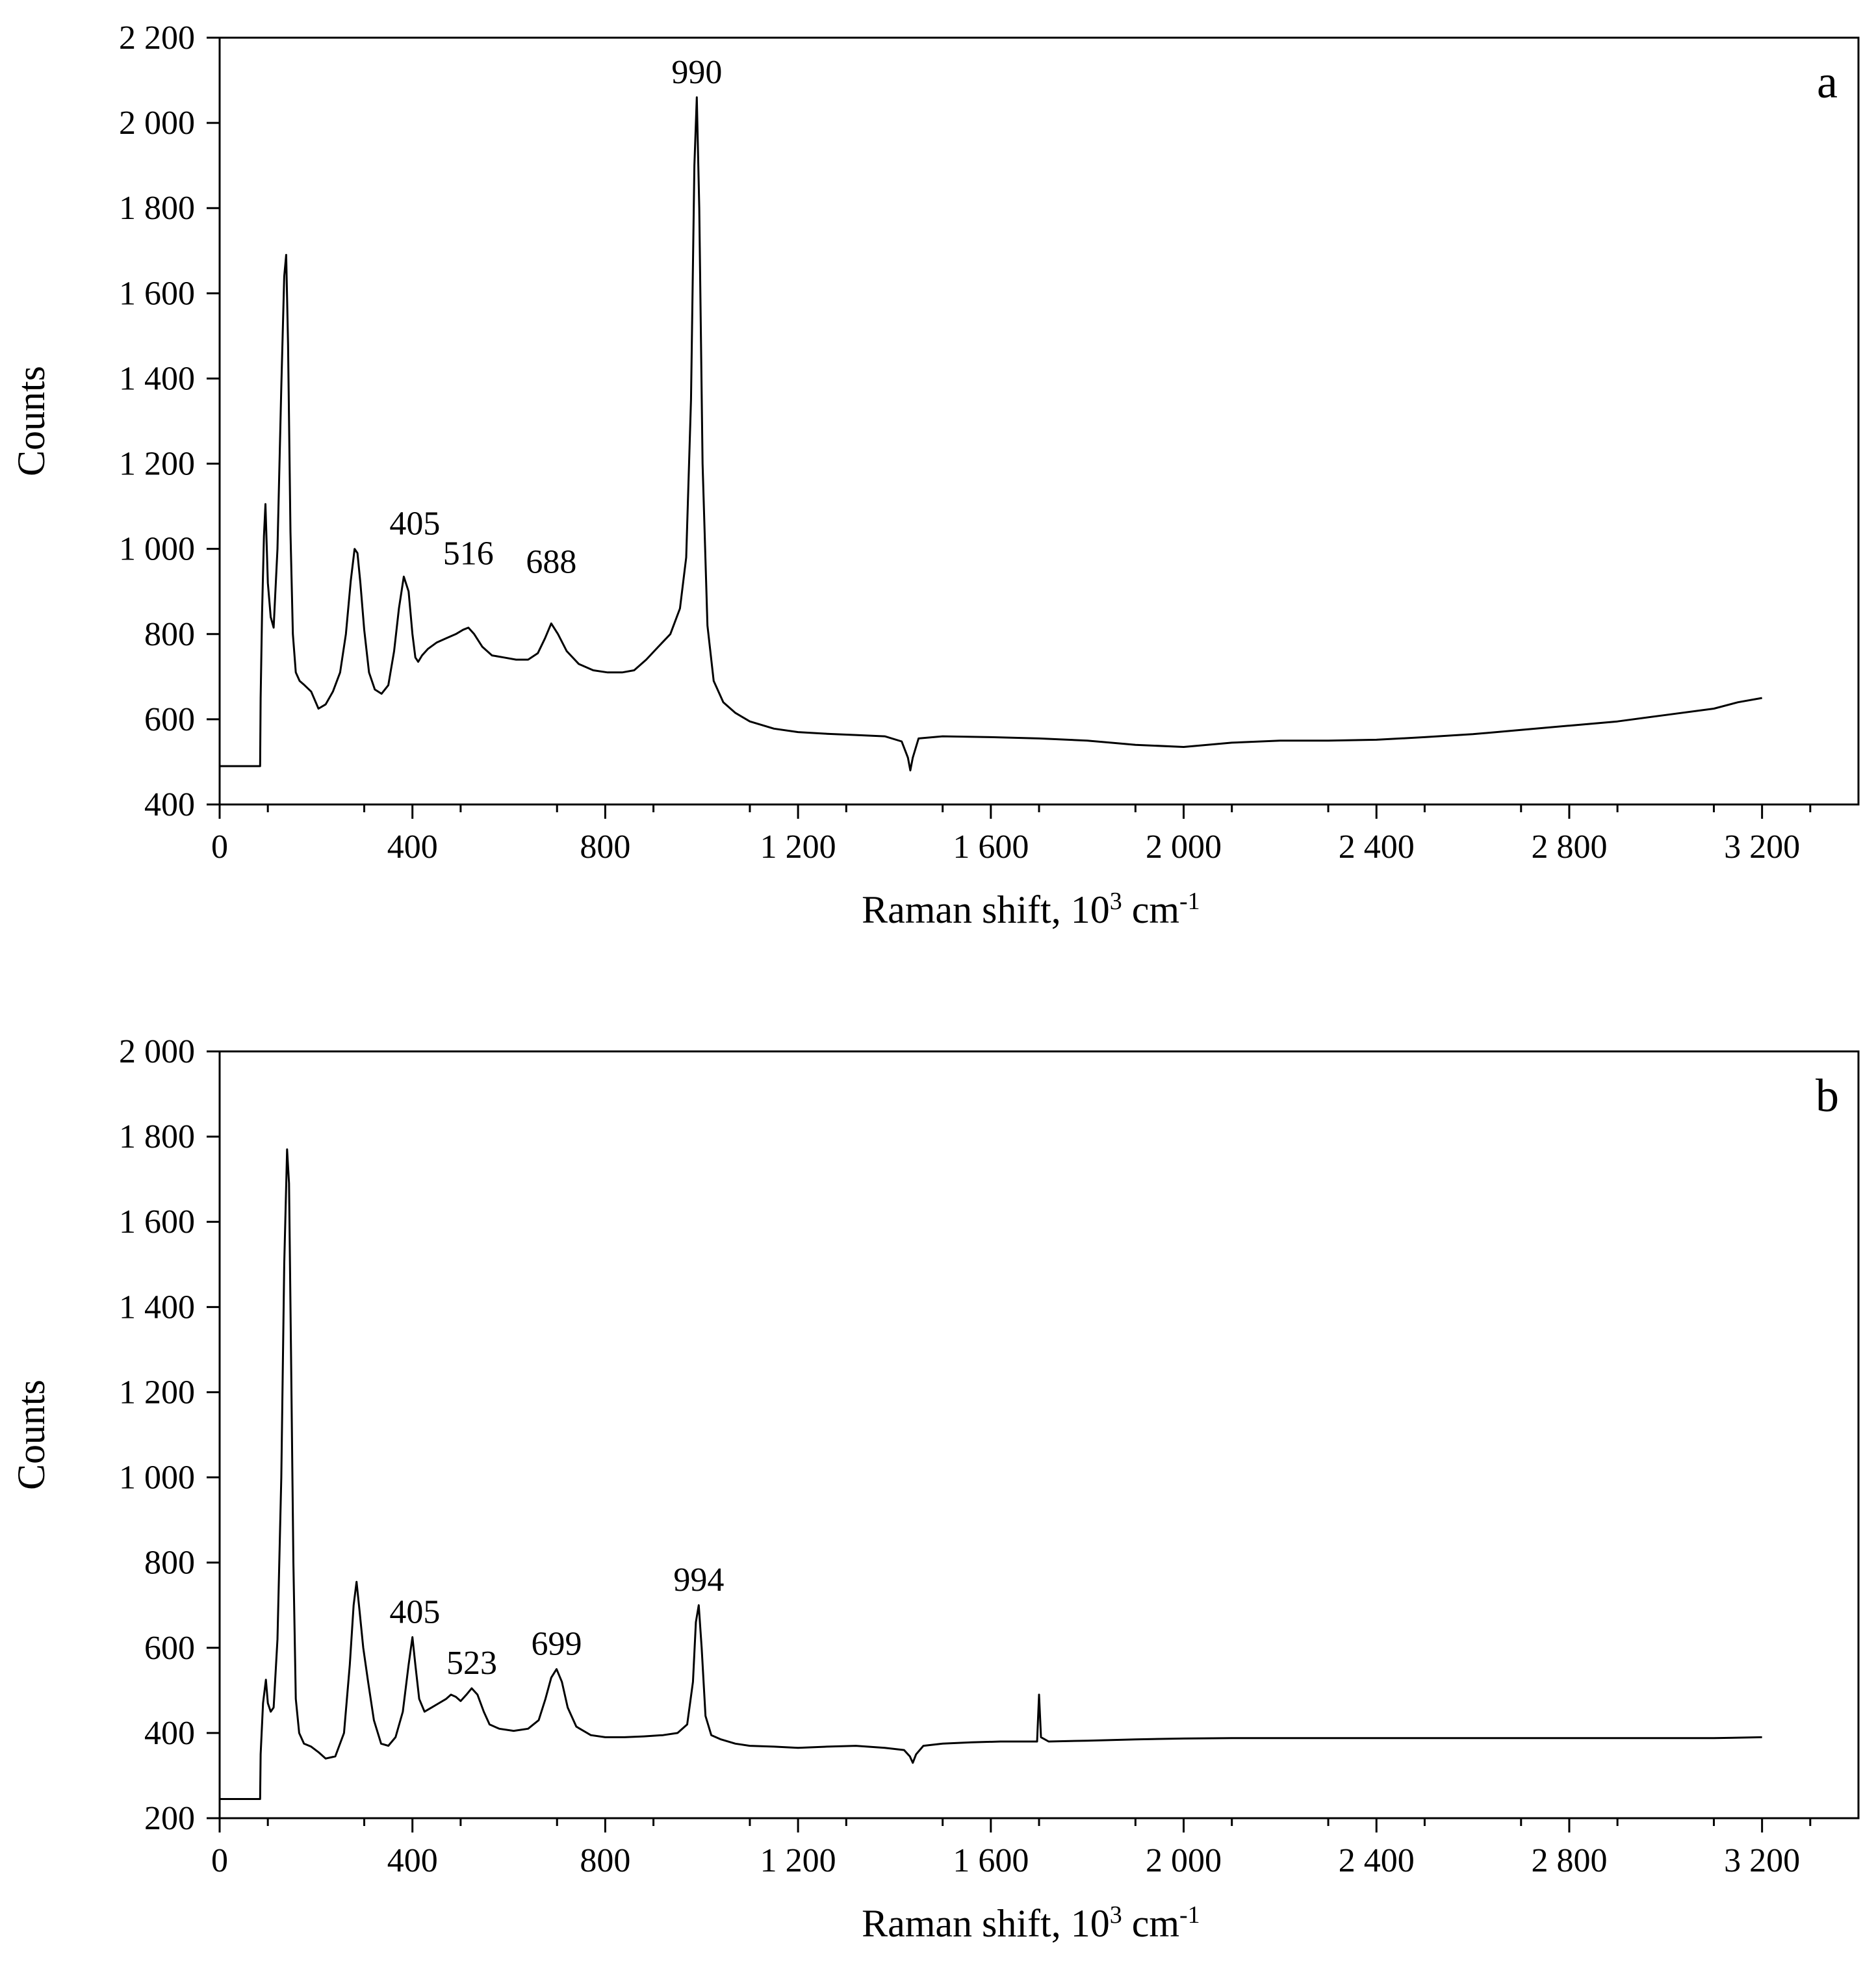 Image resolution: width=1876 pixels, height=1967 pixels. I want to click on panel-letter: a, so click(1827, 82).